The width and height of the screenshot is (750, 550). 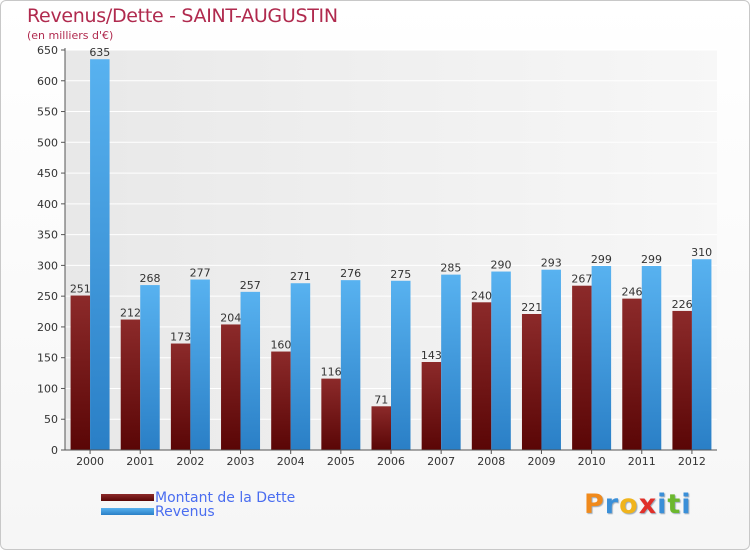 What do you see at coordinates (501, 265) in the screenshot?
I see `data-label-revenue: 290` at bounding box center [501, 265].